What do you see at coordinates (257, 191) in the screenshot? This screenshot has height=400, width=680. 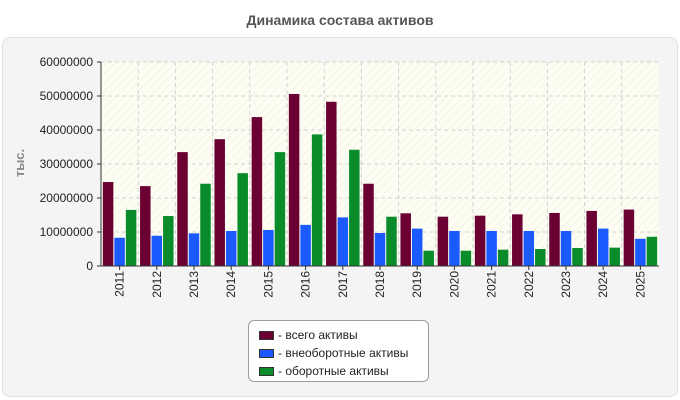 I see `bar-1-2015` at bounding box center [257, 191].